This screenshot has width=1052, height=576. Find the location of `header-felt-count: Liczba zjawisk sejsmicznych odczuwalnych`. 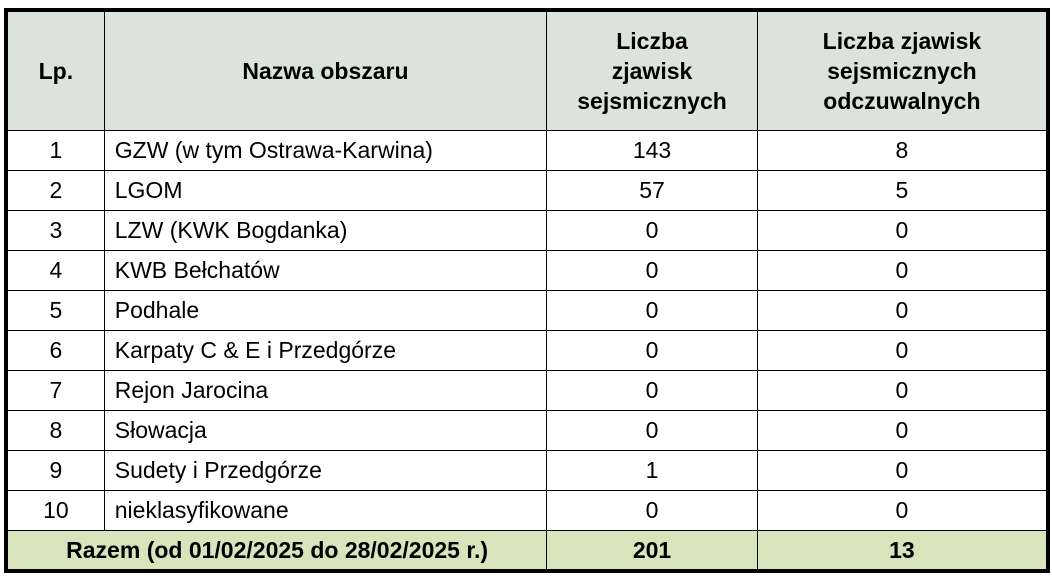

header-felt-count: Liczba zjawisk sejsmicznych odczuwalnych is located at coordinates (902, 70).